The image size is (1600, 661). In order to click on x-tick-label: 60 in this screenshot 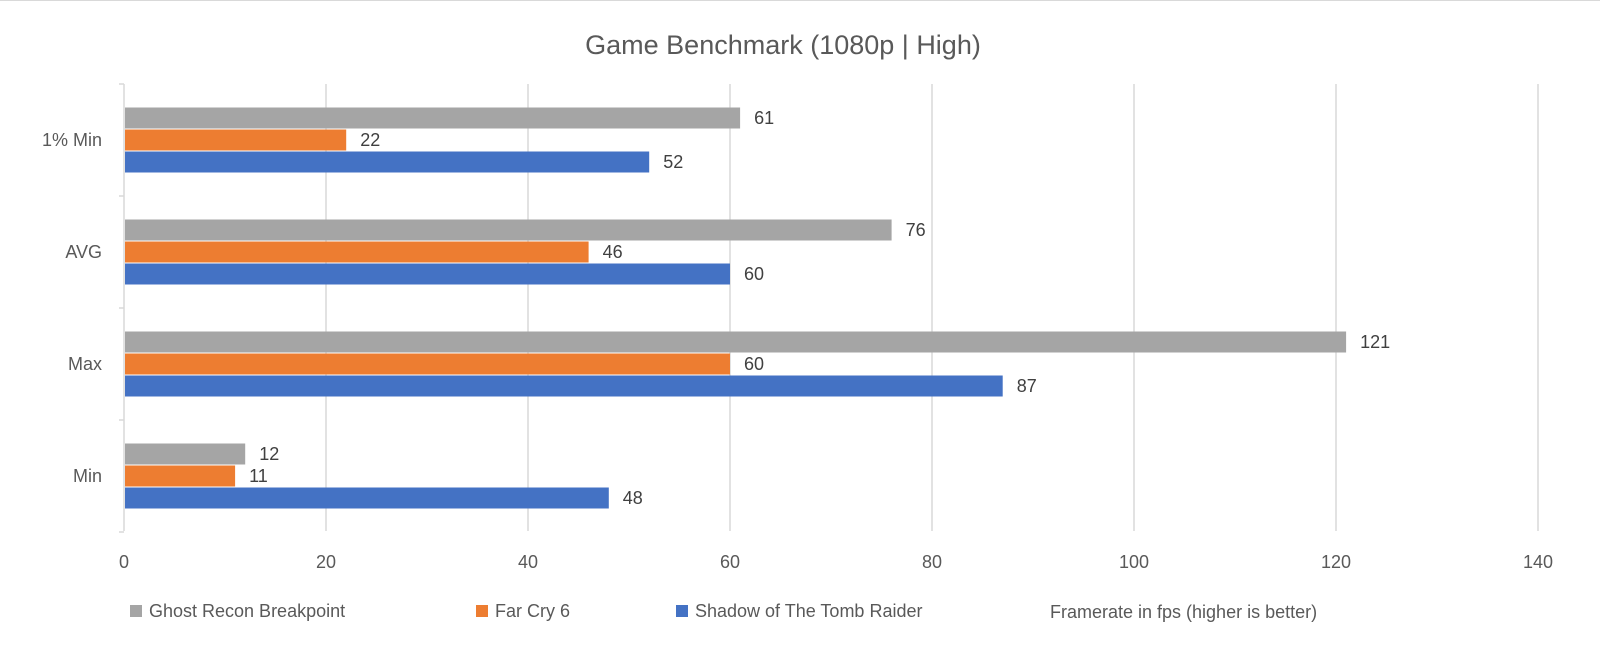, I will do `click(730, 562)`.